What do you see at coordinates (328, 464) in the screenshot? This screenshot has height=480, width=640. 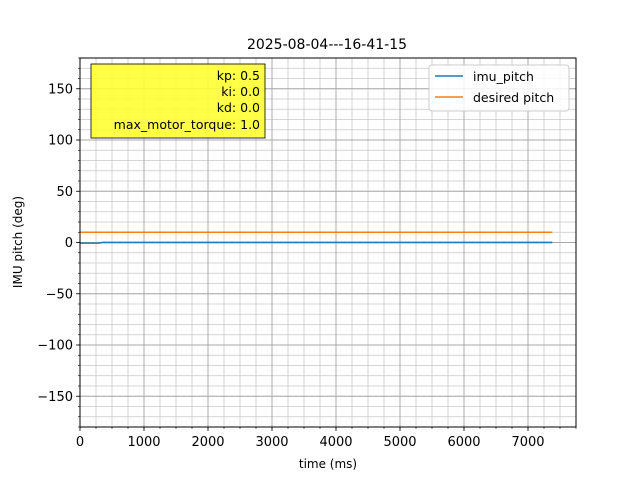 I see `x-axis-label: time (ms)` at bounding box center [328, 464].